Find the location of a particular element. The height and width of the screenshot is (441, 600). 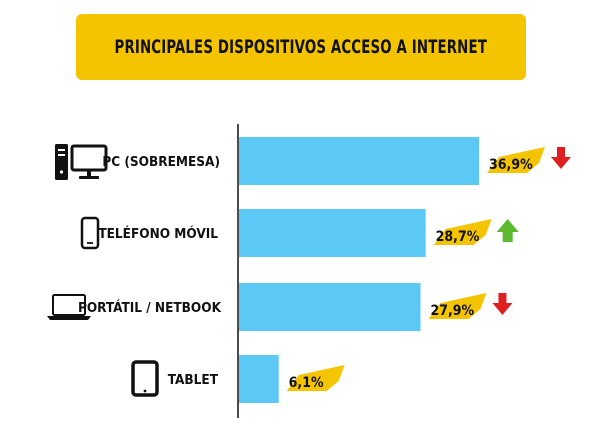

value-label-group: 36,9% is located at coordinates (516, 160).